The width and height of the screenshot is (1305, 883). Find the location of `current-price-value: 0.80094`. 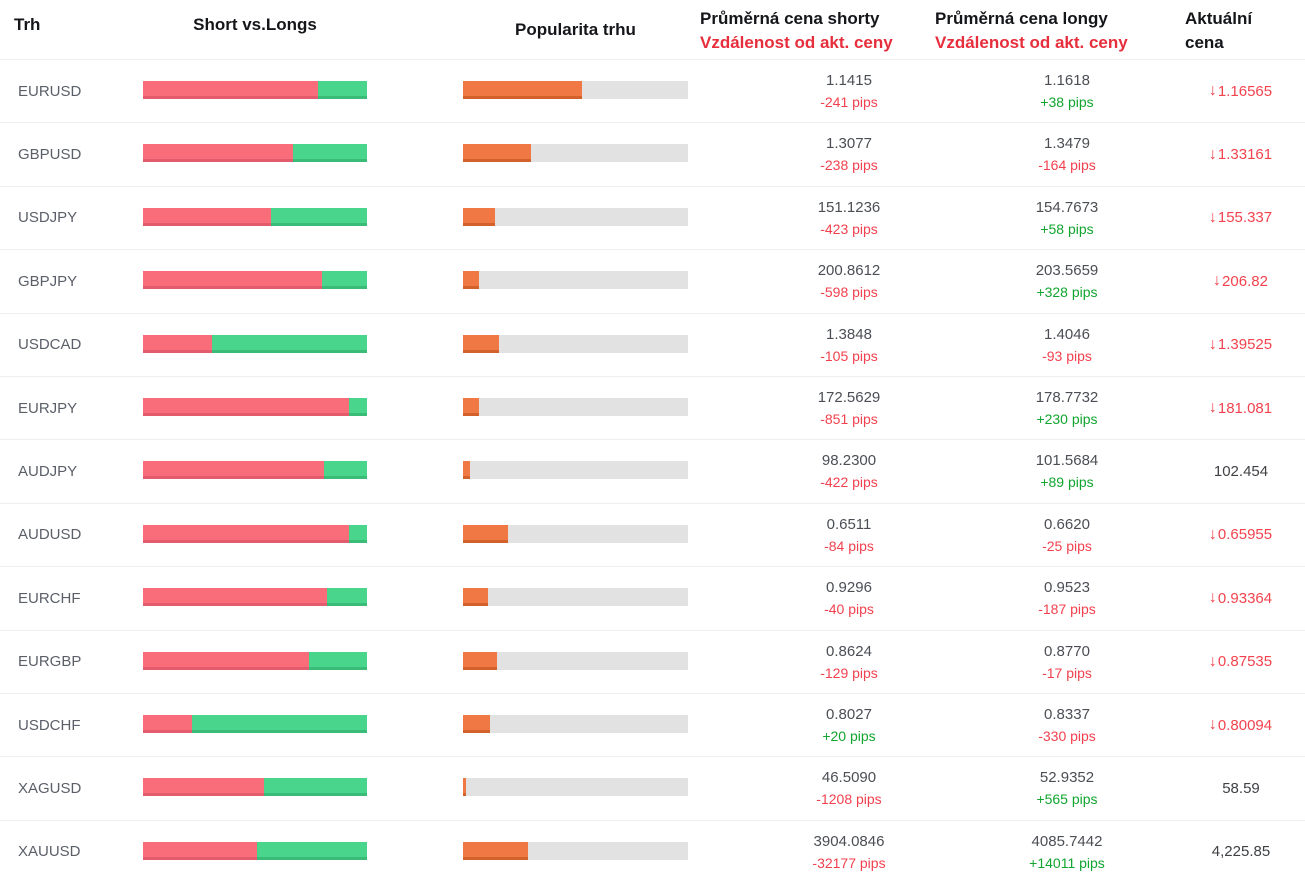

current-price-value: 0.80094 is located at coordinates (1245, 725).